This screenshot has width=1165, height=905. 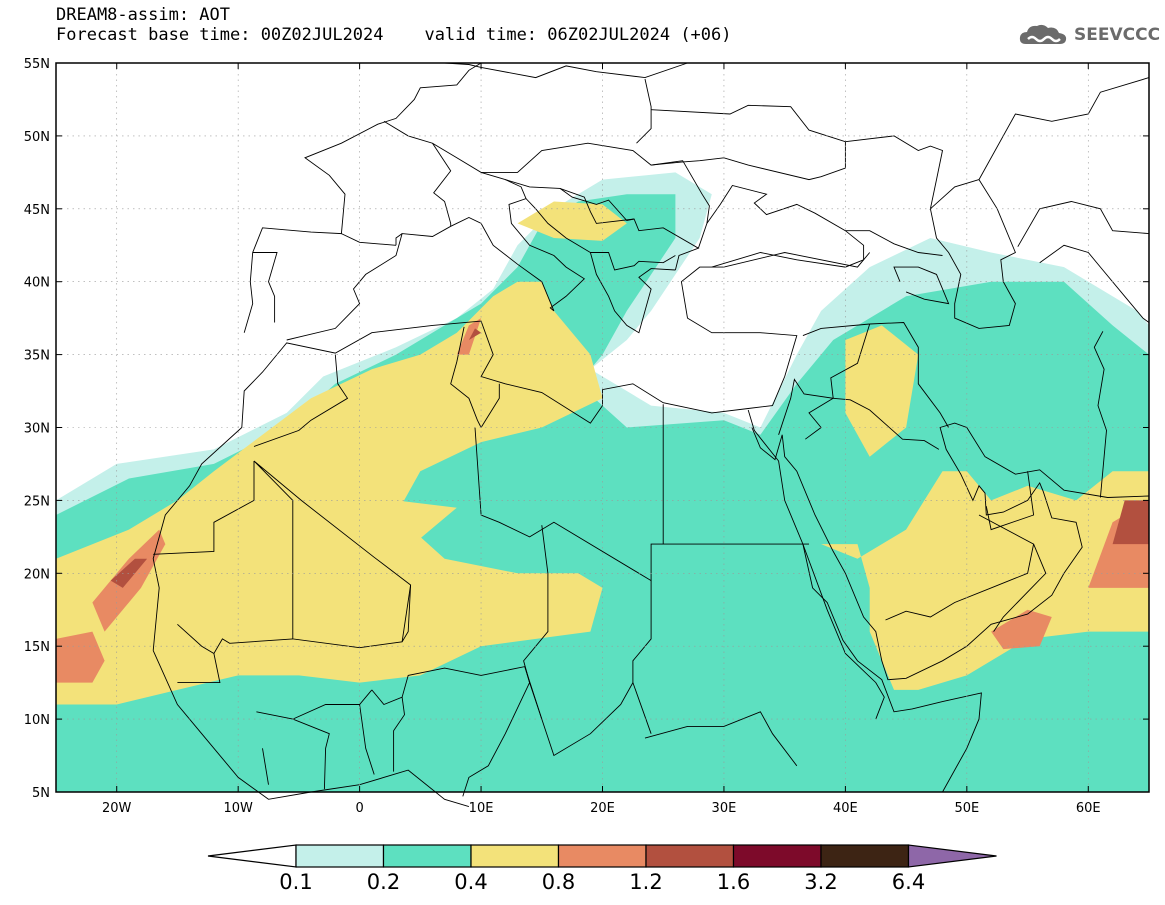 I want to click on colorbar-level-label: 0.8, so click(x=558, y=882).